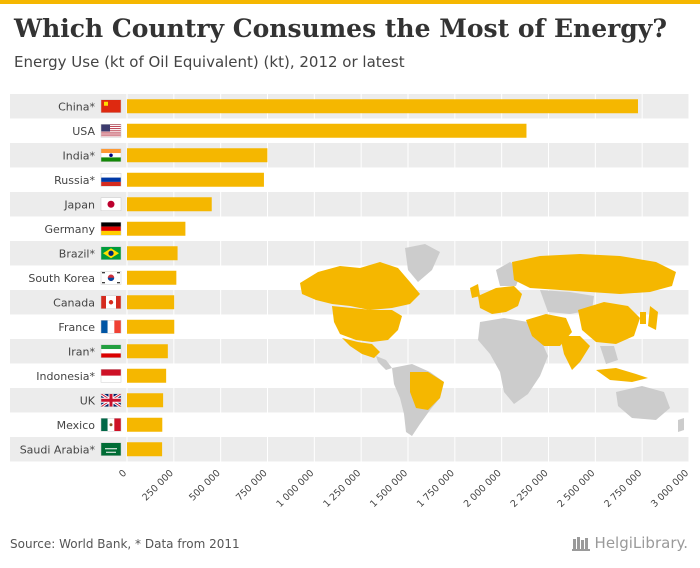 The height and width of the screenshot is (568, 700). What do you see at coordinates (111, 400) in the screenshot?
I see `flag-uk-icon` at bounding box center [111, 400].